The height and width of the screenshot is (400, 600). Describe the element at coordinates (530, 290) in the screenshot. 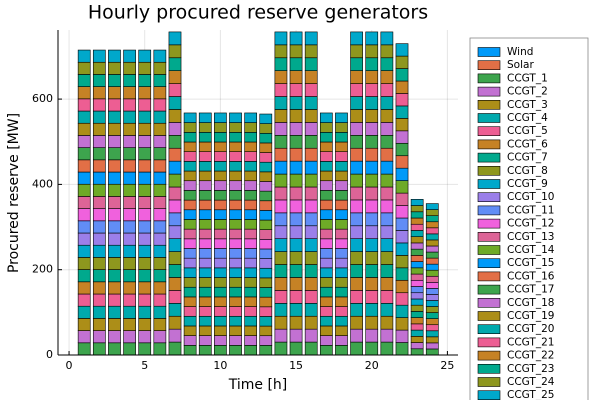

I see `legend-label: CCGT_17` at that location.